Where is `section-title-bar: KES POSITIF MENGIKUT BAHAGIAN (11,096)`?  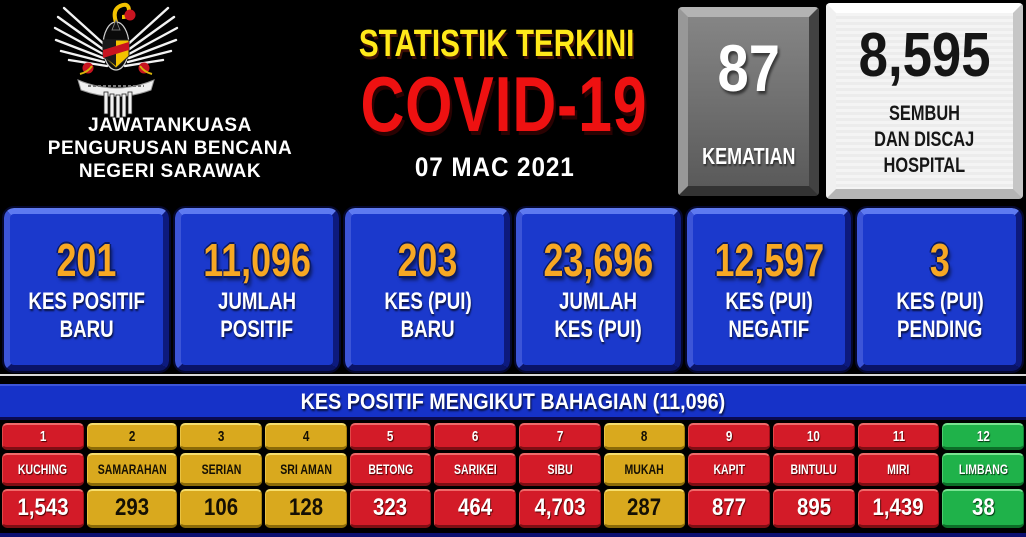 section-title-bar: KES POSITIF MENGIKUT BAHAGIAN (11,096) is located at coordinates (513, 402).